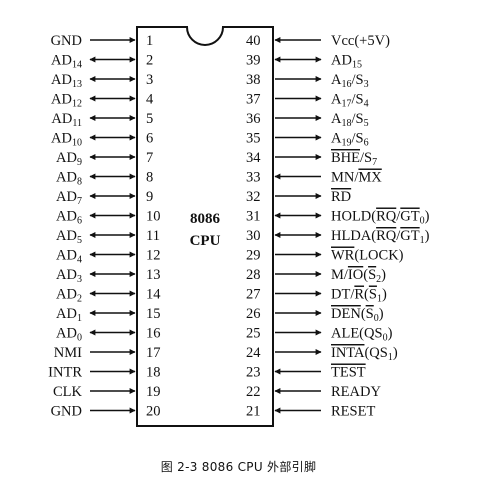 The width and height of the screenshot is (477, 495). I want to click on pin-10-label-part: 6, so click(79, 221).